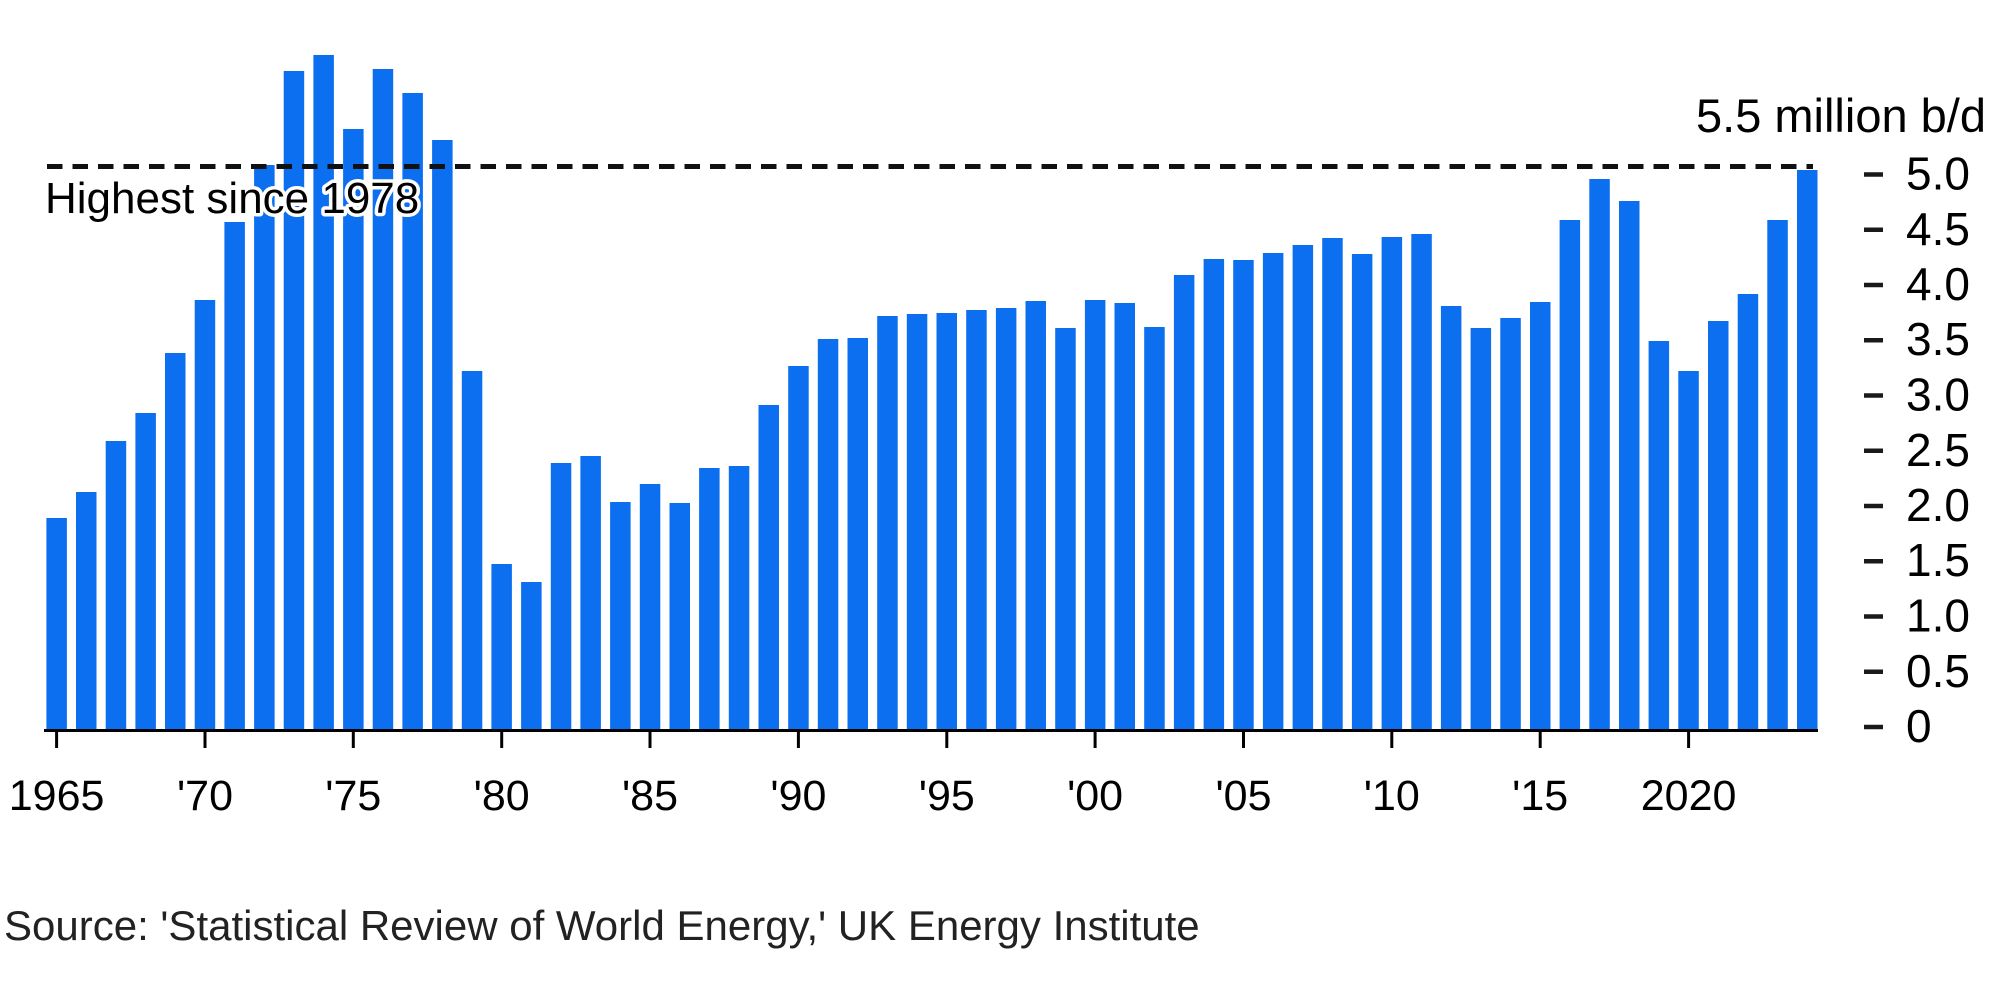  What do you see at coordinates (1938, 284) in the screenshot?
I see `svg-text: 4.0` at bounding box center [1938, 284].